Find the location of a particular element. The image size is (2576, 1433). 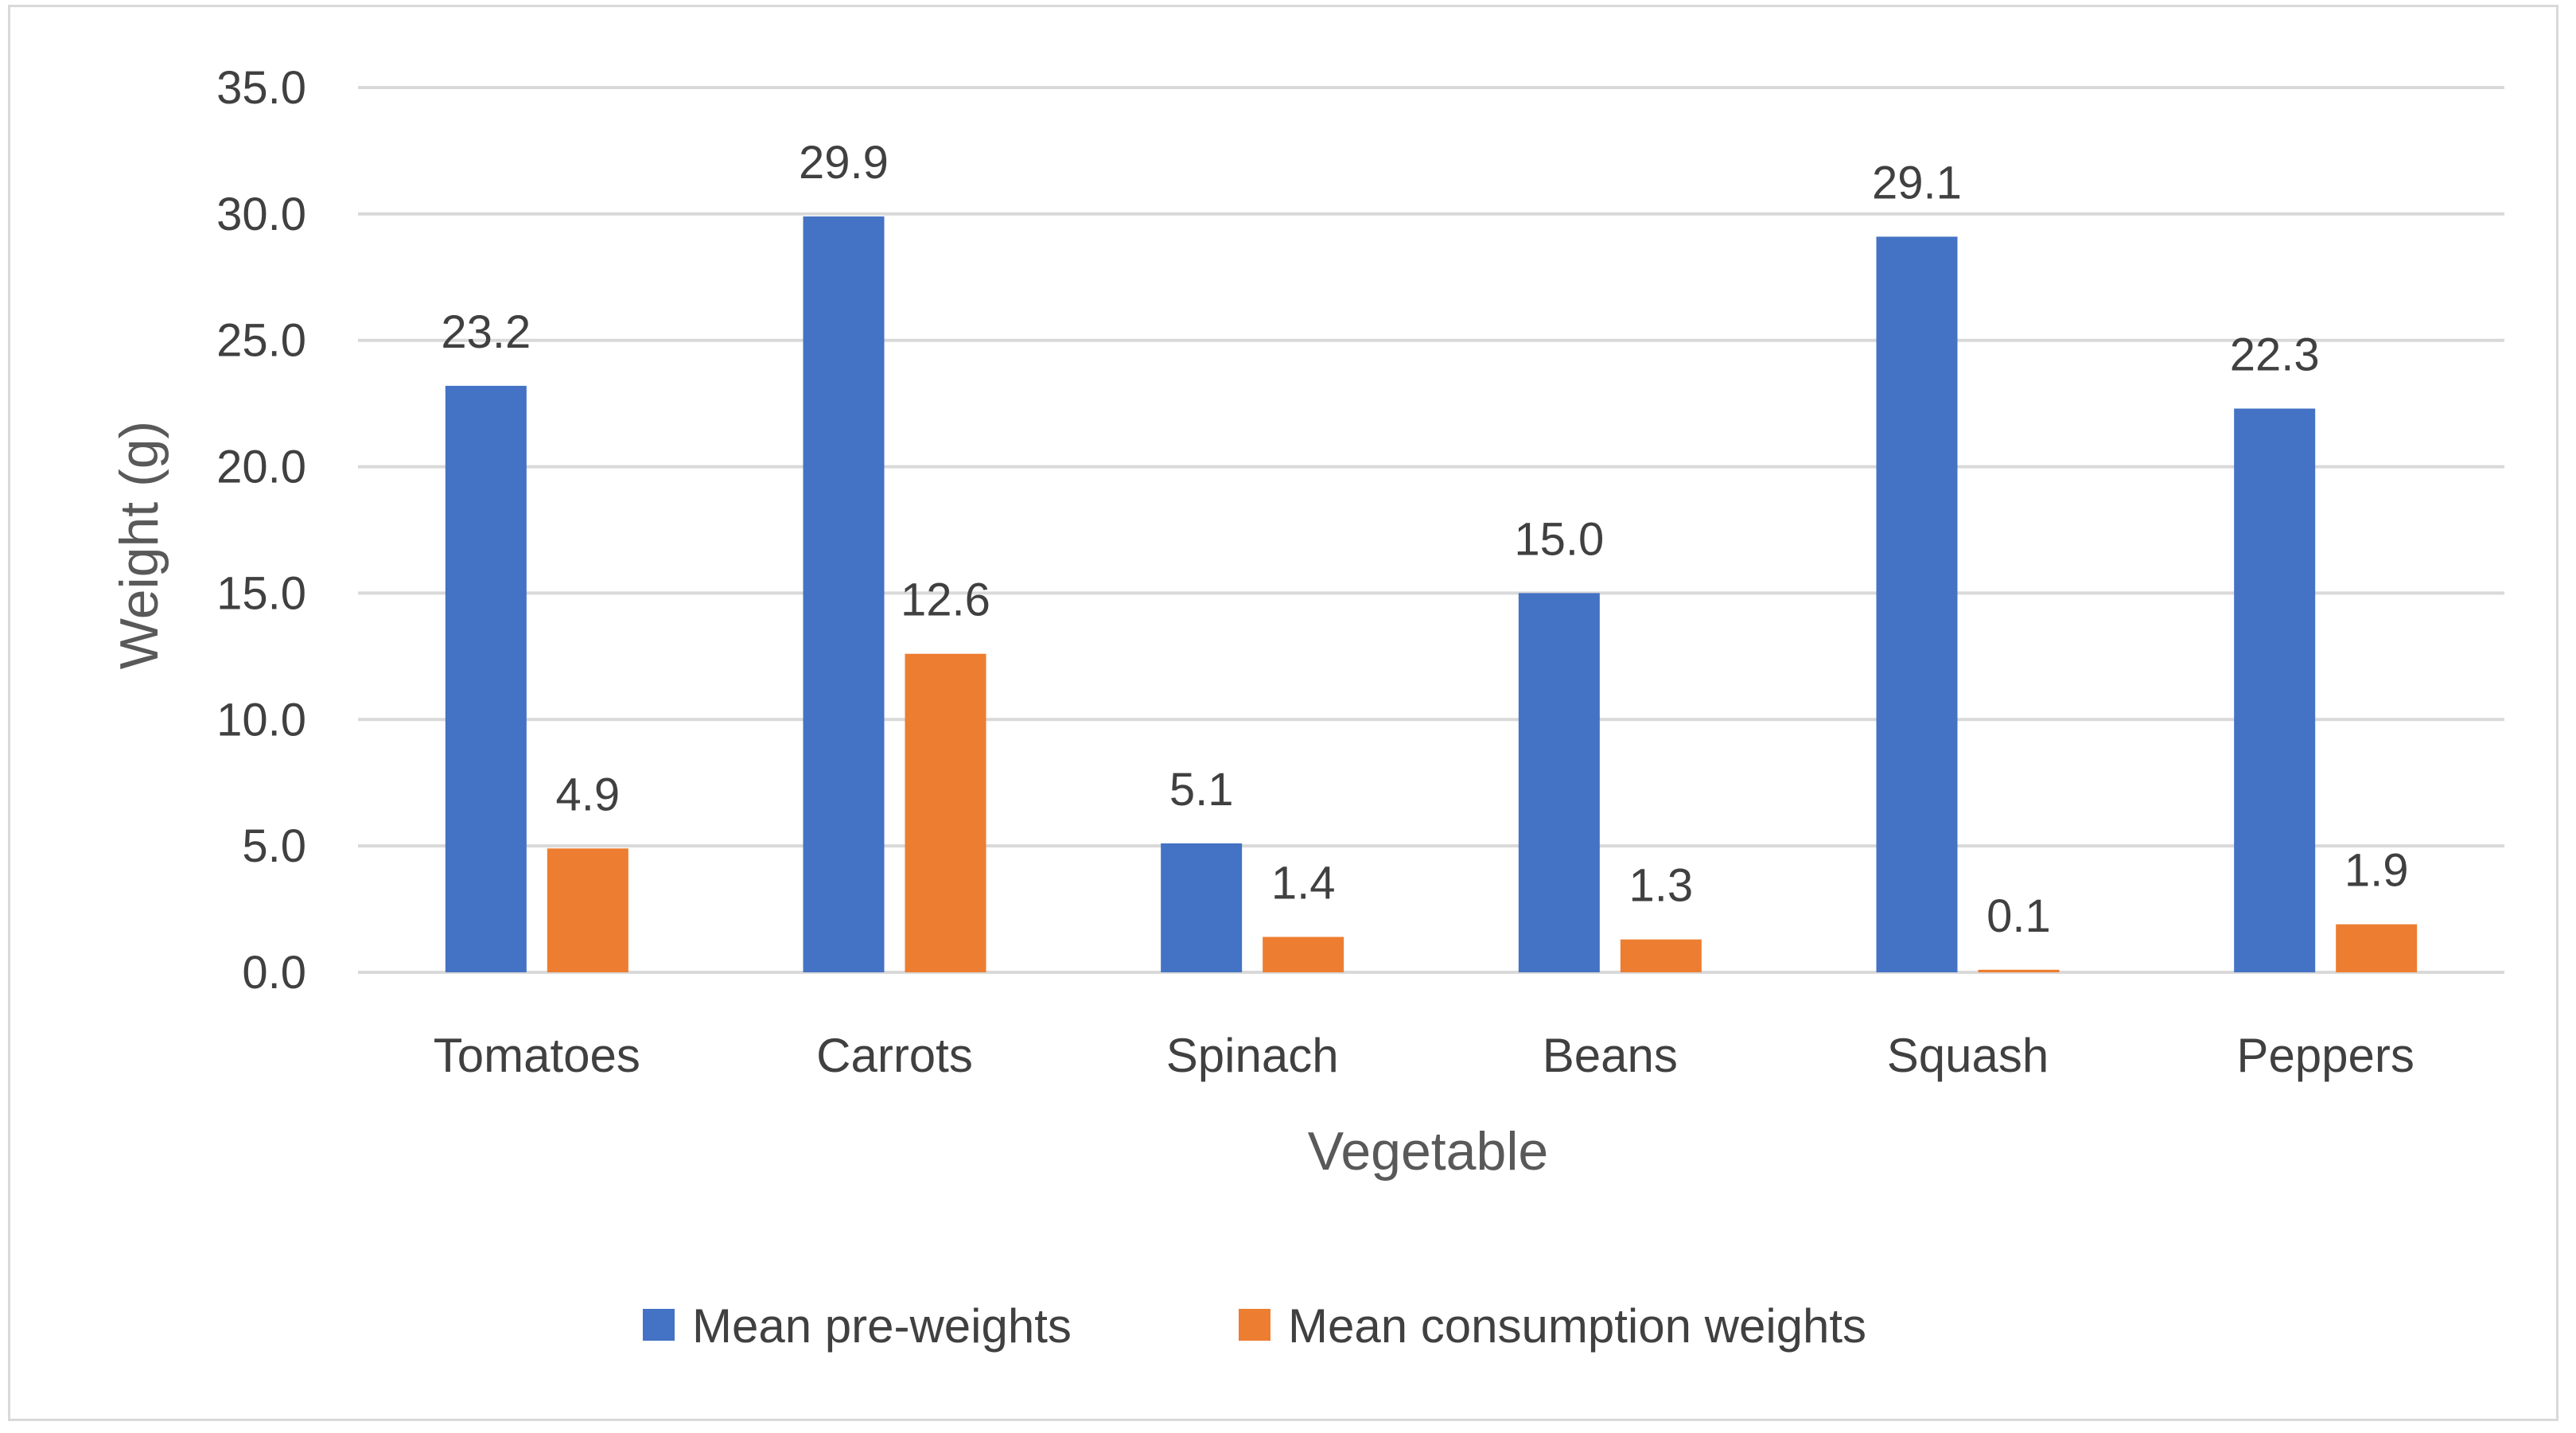

y-axis-ticks: 0.0 5.0 10.0 15.0 20.0 25.0 30.0 35.0 is located at coordinates (261, 530).